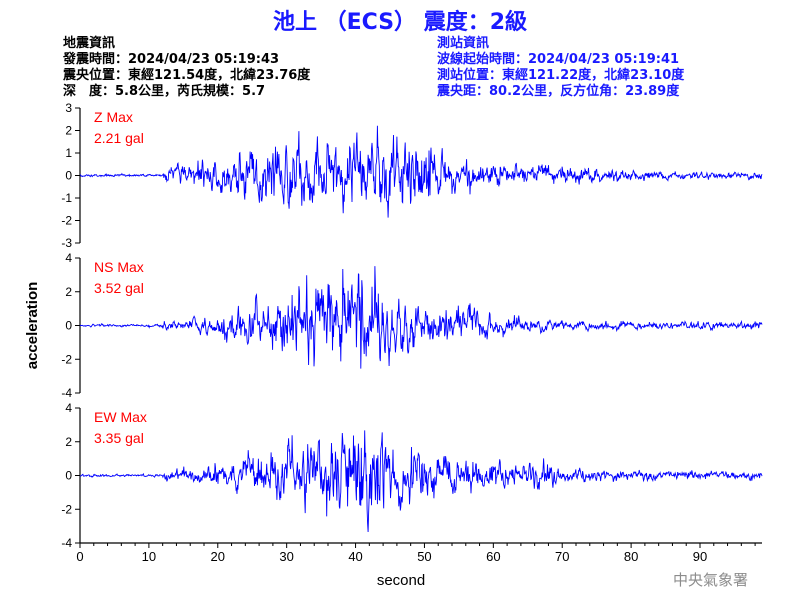 Image resolution: width=800 pixels, height=600 pixels. What do you see at coordinates (400, 22) in the screenshot?
I see `page-title: 池上 （ECS） 震度：2級` at bounding box center [400, 22].